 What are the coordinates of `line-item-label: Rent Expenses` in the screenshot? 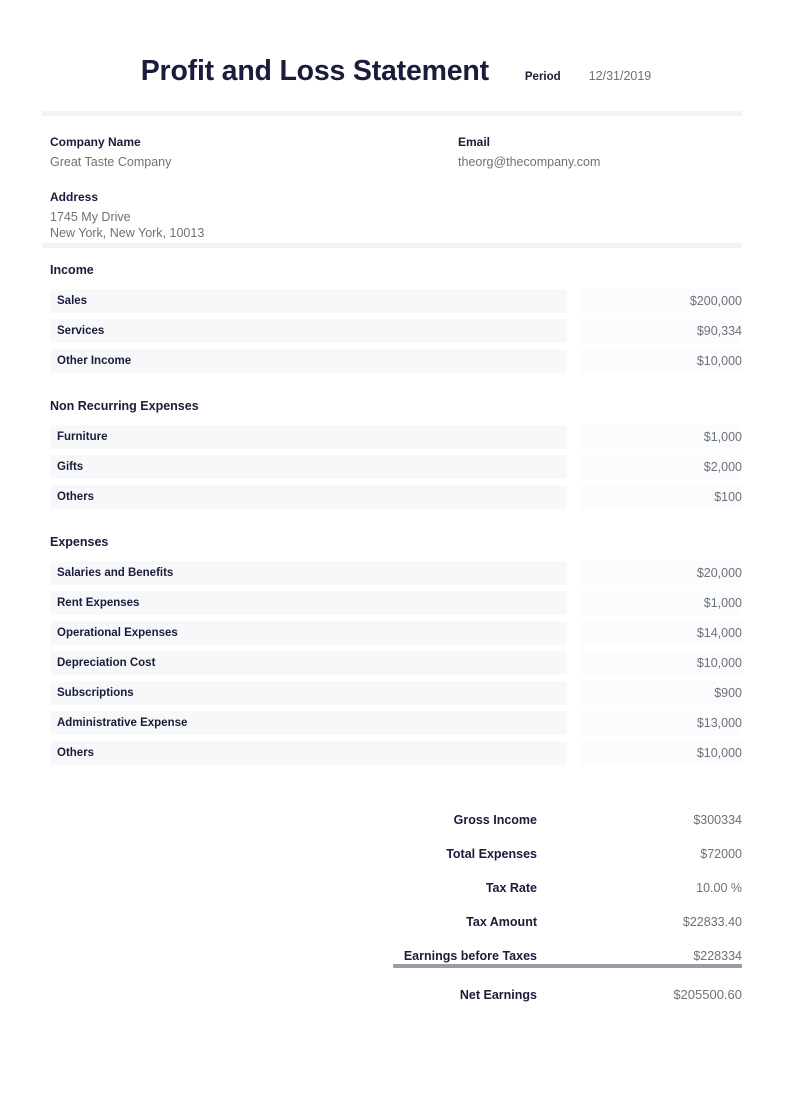 It's located at (98, 603).